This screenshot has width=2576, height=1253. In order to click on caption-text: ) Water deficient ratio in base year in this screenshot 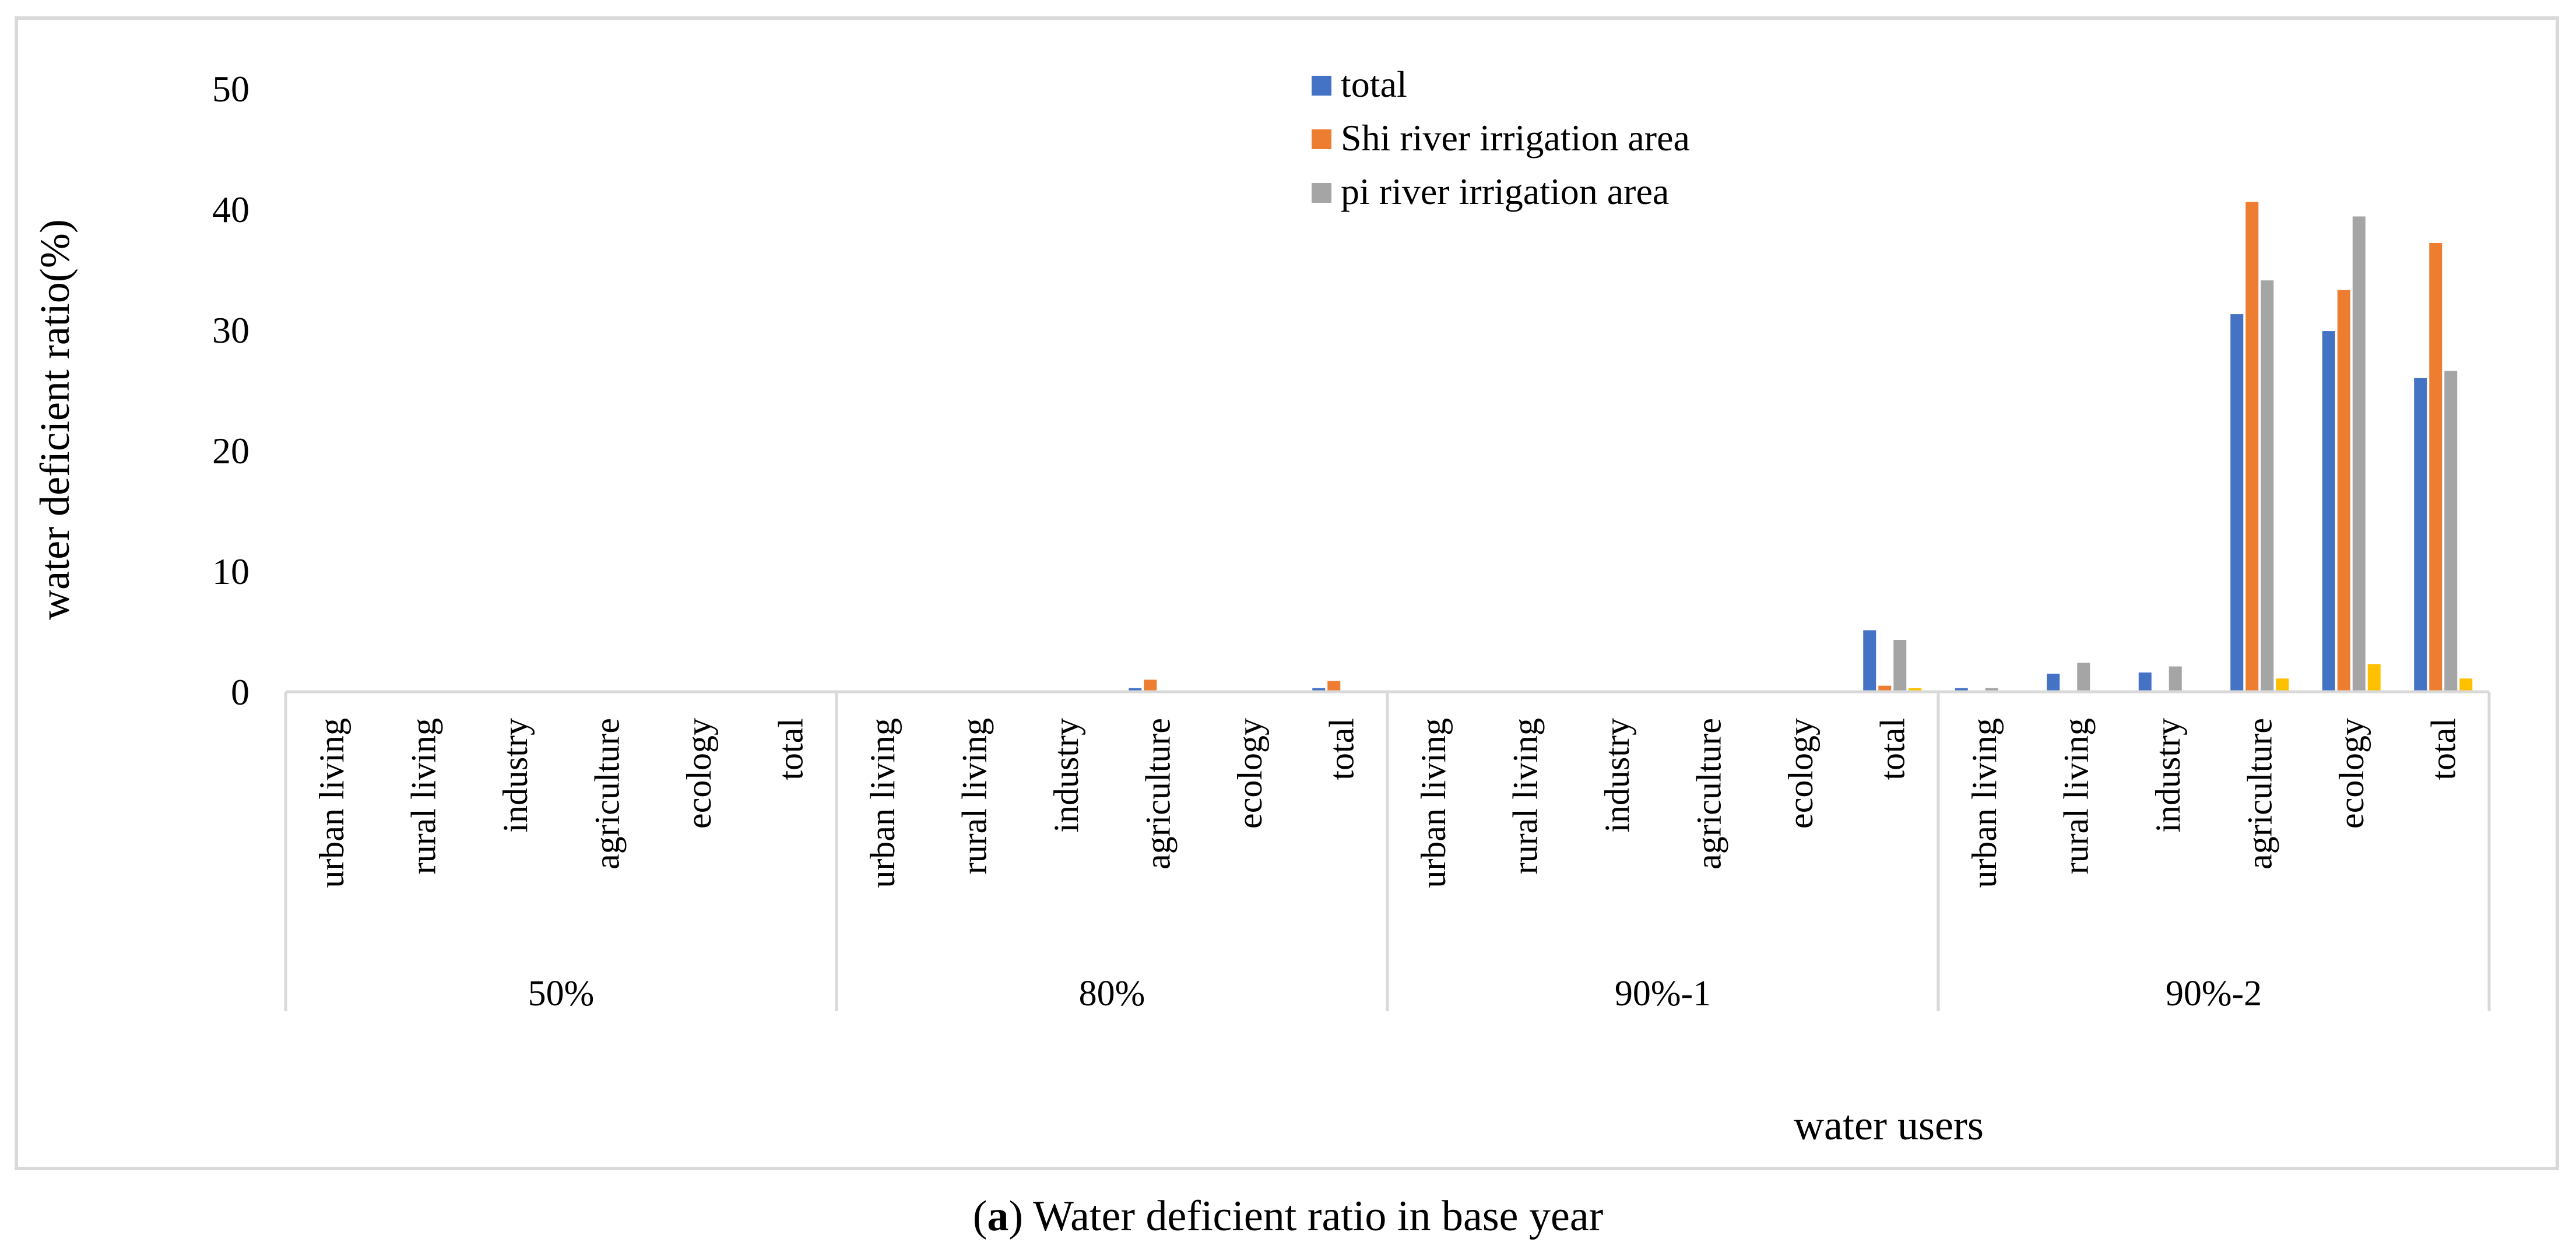, I will do `click(1306, 1216)`.